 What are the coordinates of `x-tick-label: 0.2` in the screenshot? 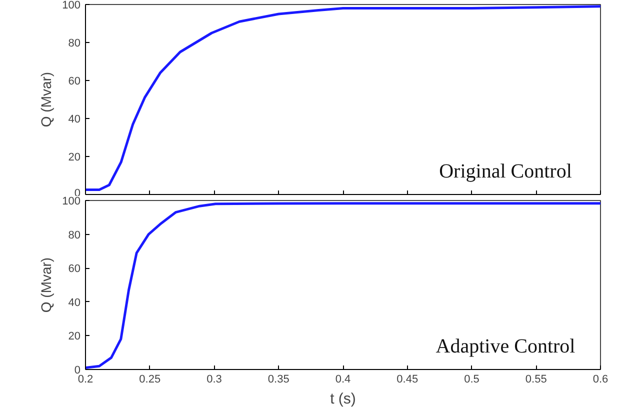 It's located at (86, 380).